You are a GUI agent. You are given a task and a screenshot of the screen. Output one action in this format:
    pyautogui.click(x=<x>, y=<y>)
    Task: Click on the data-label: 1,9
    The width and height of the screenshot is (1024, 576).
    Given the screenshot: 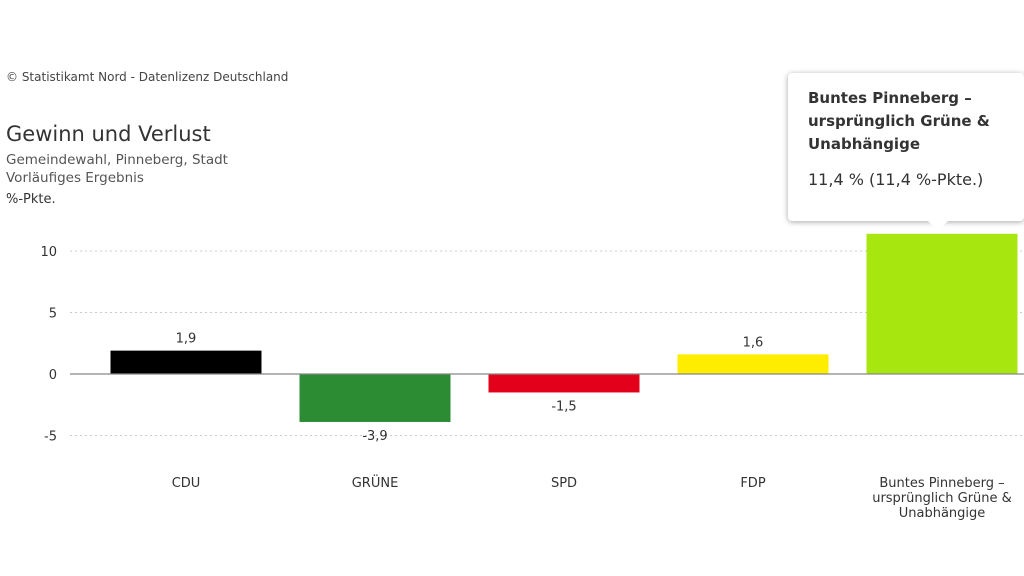 What is the action you would take?
    pyautogui.click(x=186, y=339)
    